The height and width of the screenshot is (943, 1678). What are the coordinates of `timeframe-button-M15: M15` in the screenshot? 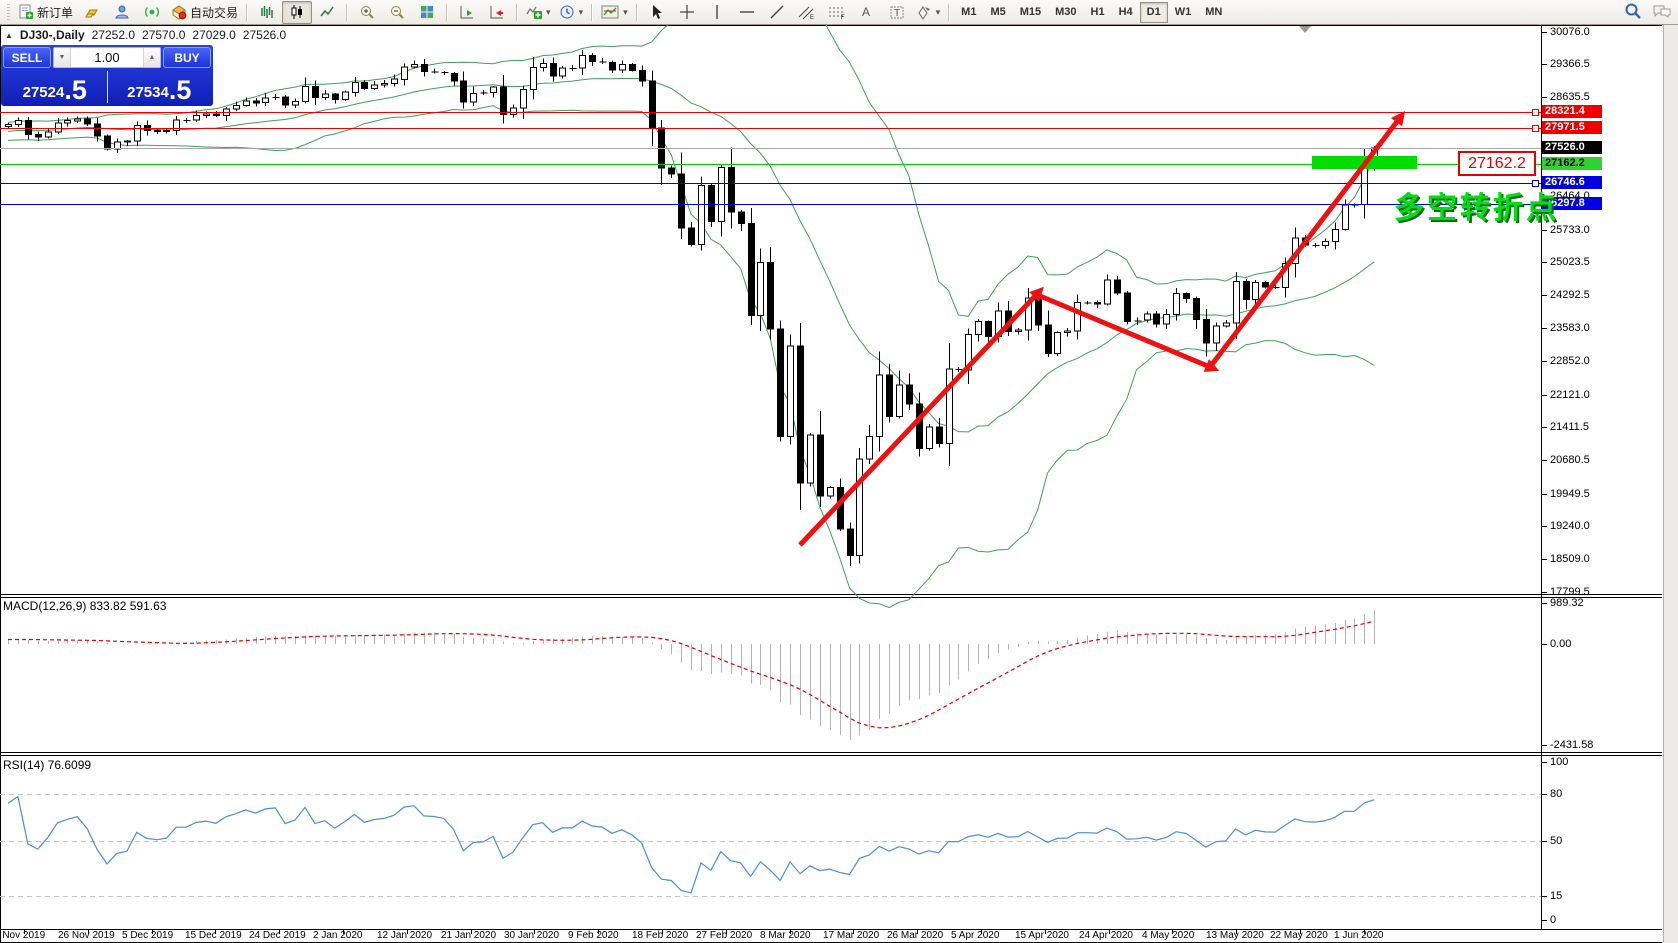 It's located at (1030, 12).